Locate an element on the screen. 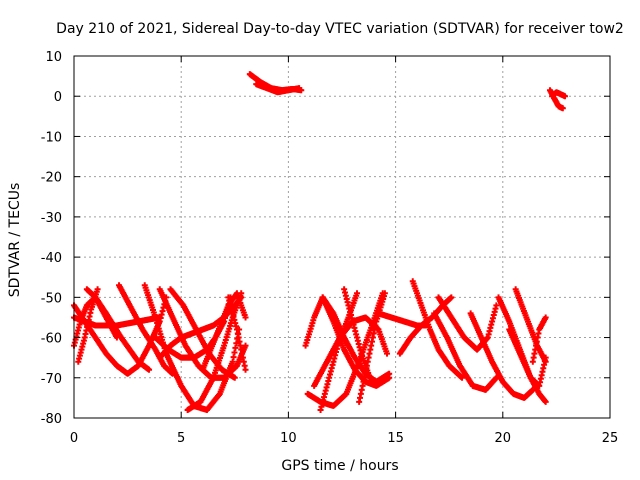 This screenshot has height=480, width=640. series-s27 is located at coordinates (465, 351).